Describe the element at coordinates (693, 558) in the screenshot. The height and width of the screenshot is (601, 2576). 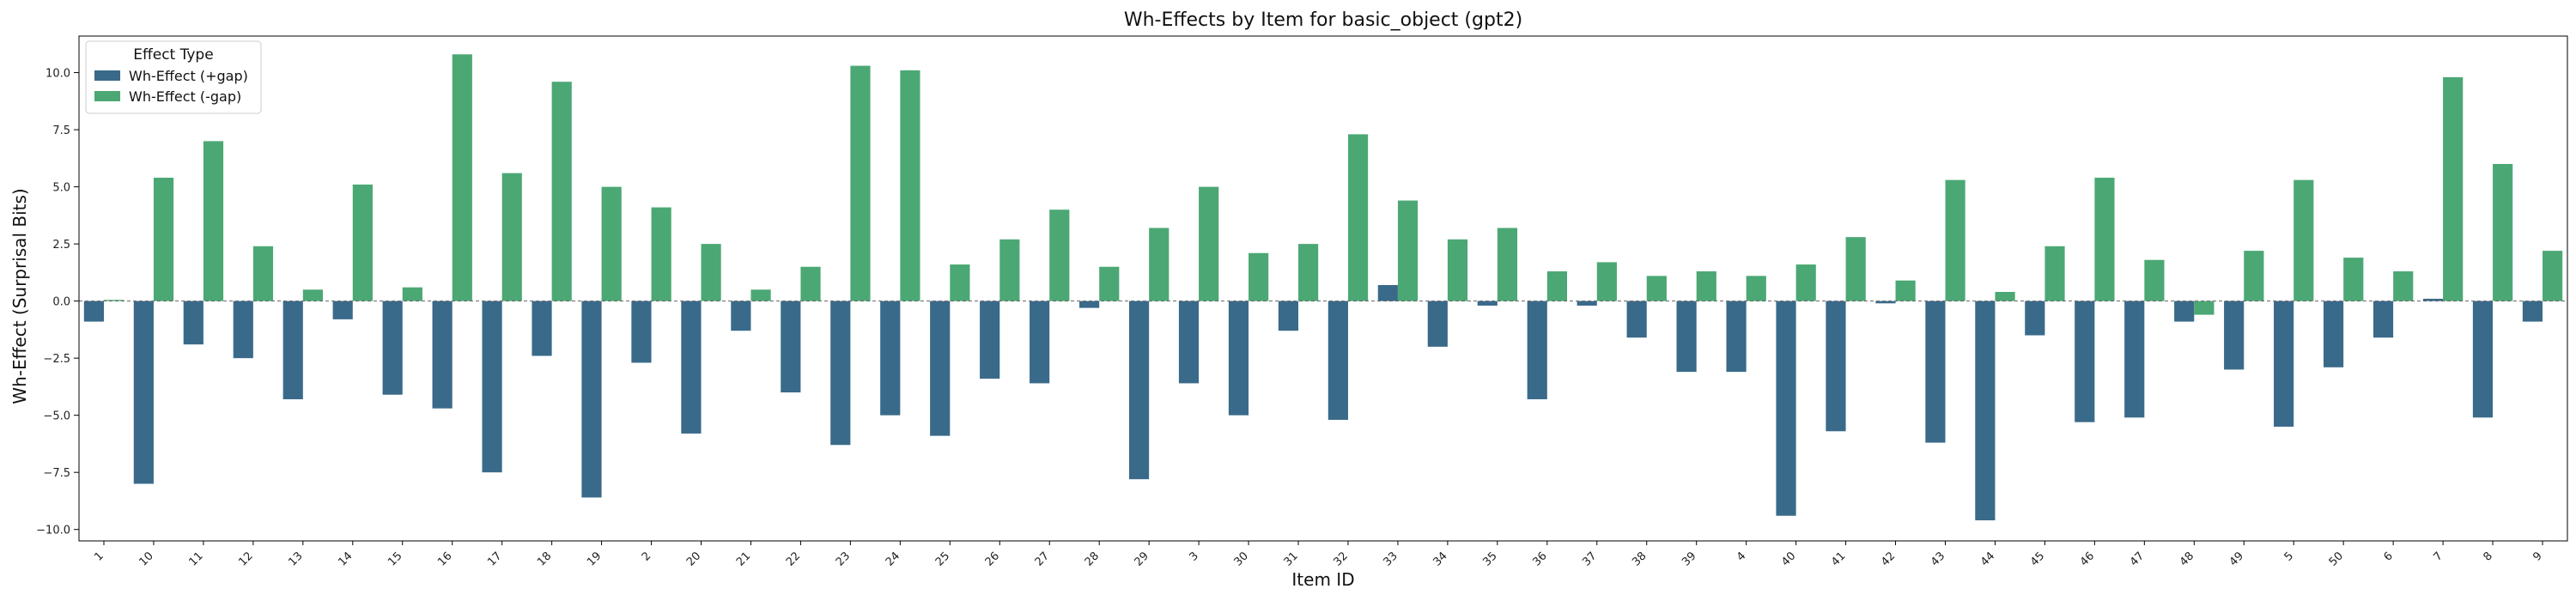
I see `x-tick-label: 20` at that location.